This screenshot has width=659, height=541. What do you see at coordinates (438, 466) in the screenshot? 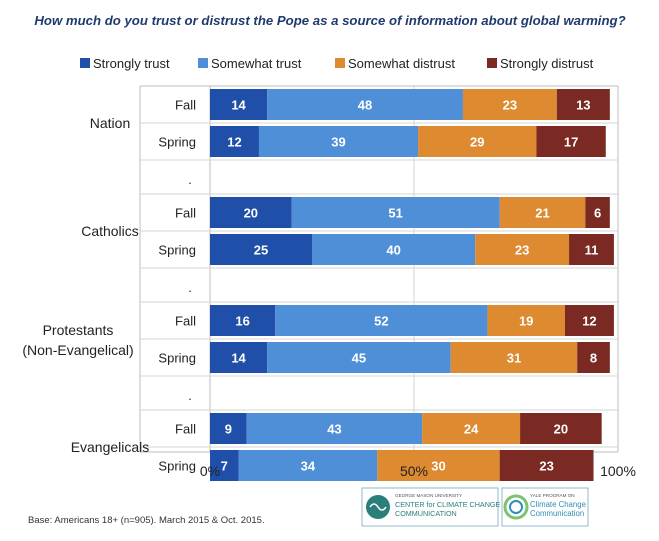
I see `data-label: 30` at bounding box center [438, 466].